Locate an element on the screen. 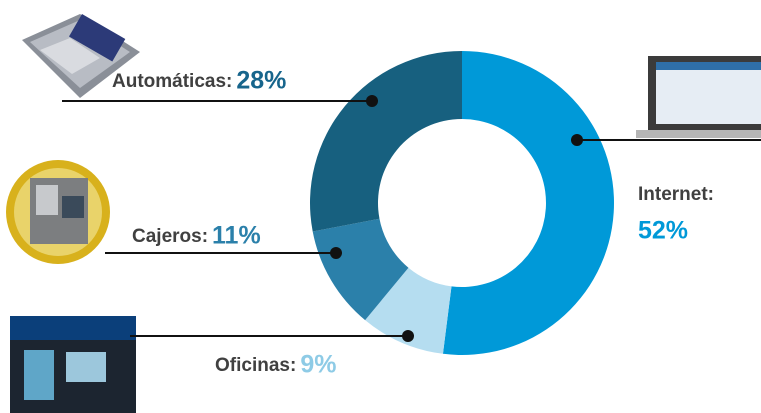  category-label: Oficinas: is located at coordinates (255, 365).